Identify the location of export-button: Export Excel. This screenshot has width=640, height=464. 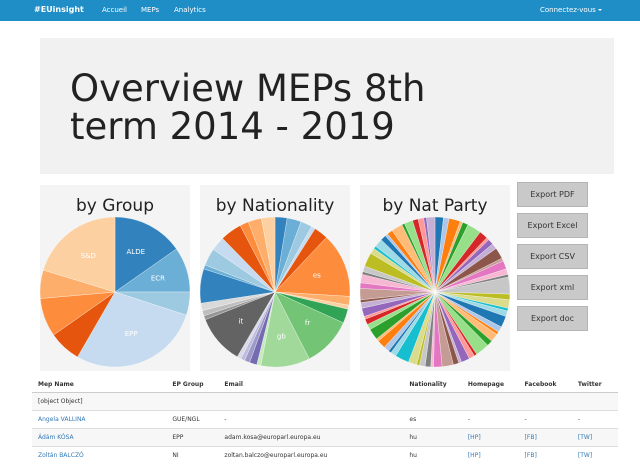
(552, 225).